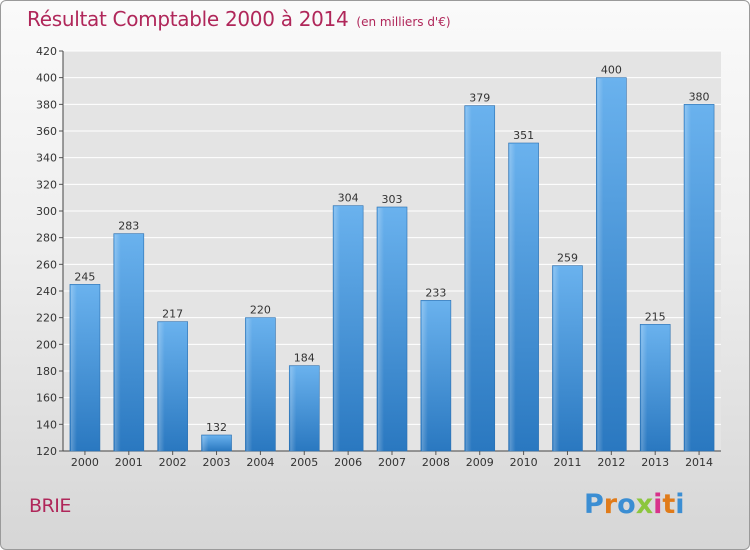 This screenshot has width=750, height=550. I want to click on chart-title: Résultat Comptable 2000 à 2014, so click(188, 19).